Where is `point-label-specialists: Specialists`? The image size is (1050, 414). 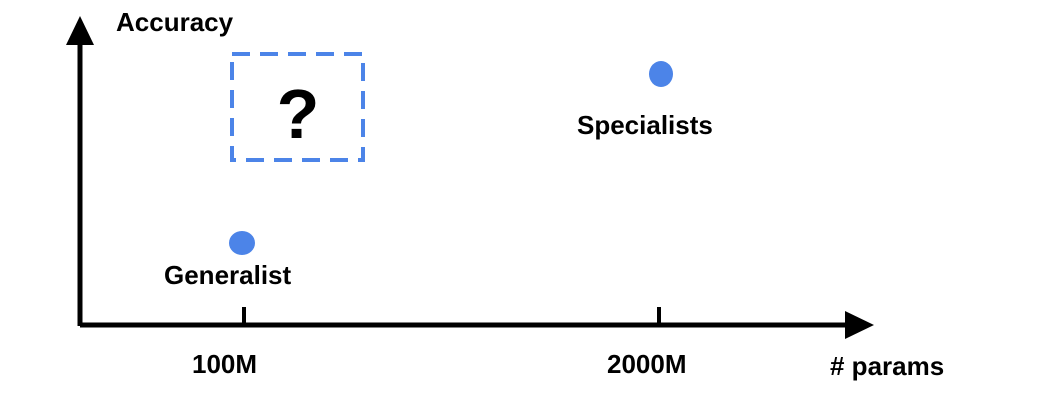
point-label-specialists: Specialists is located at coordinates (645, 125).